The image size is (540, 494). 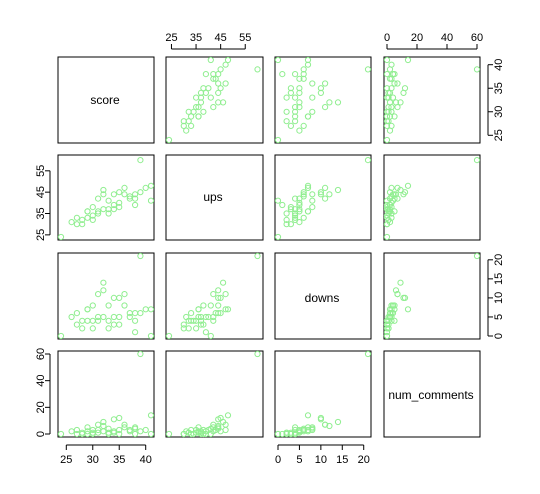 I want to click on var-label-ups: ups, so click(x=212, y=197).